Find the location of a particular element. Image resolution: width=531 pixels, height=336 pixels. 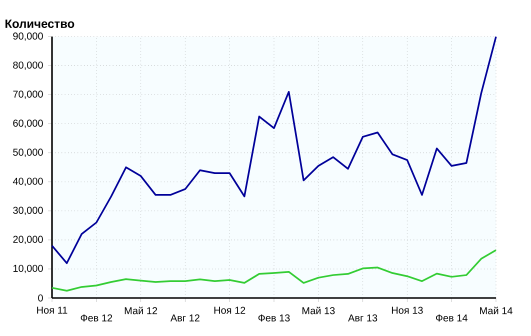

y-tick-label: 70,000 is located at coordinates (28, 94).